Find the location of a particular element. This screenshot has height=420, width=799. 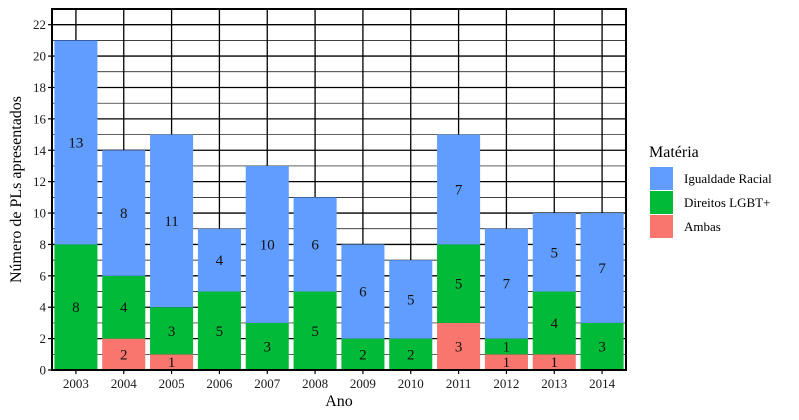

bar-segment-2009-igualdade-racial is located at coordinates (363, 291).